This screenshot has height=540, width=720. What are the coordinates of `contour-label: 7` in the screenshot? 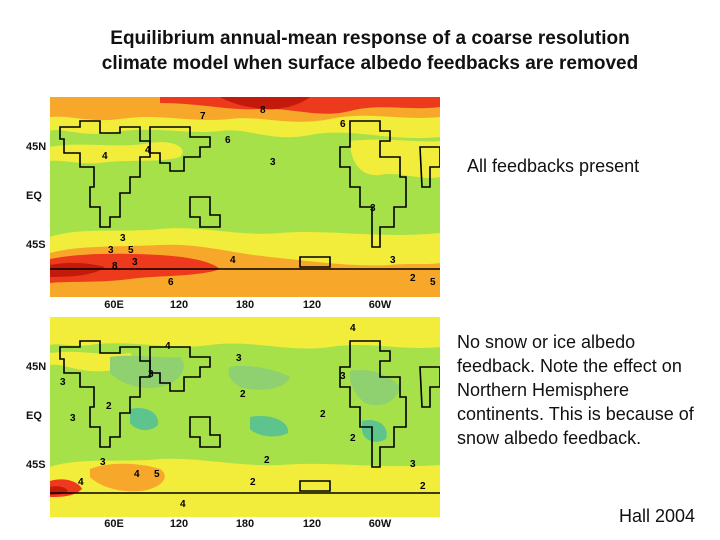 It's located at (203, 116).